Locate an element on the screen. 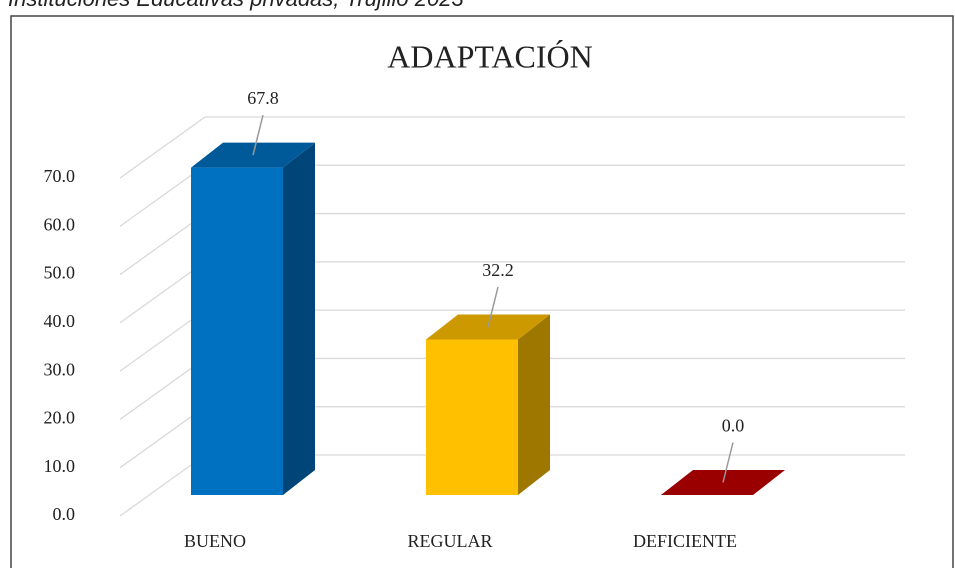  y-tick-label: 20.0 is located at coordinates (60, 418).